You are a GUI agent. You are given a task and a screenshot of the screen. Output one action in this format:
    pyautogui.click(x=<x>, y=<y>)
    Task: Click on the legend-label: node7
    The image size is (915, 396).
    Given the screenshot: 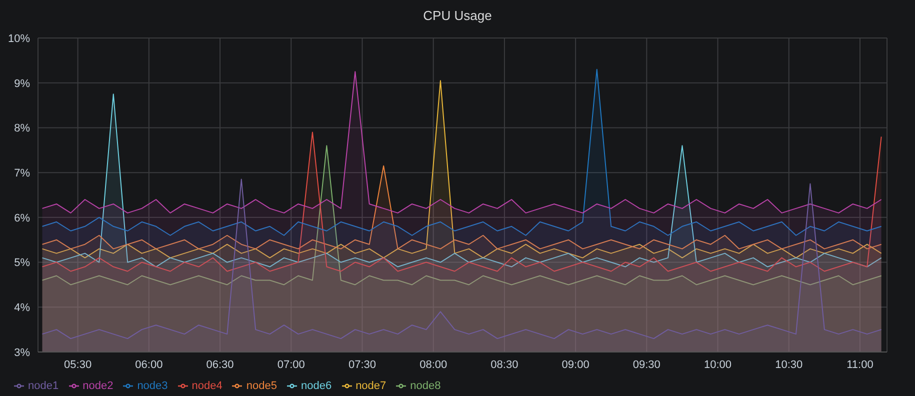 What is the action you would take?
    pyautogui.click(x=371, y=386)
    